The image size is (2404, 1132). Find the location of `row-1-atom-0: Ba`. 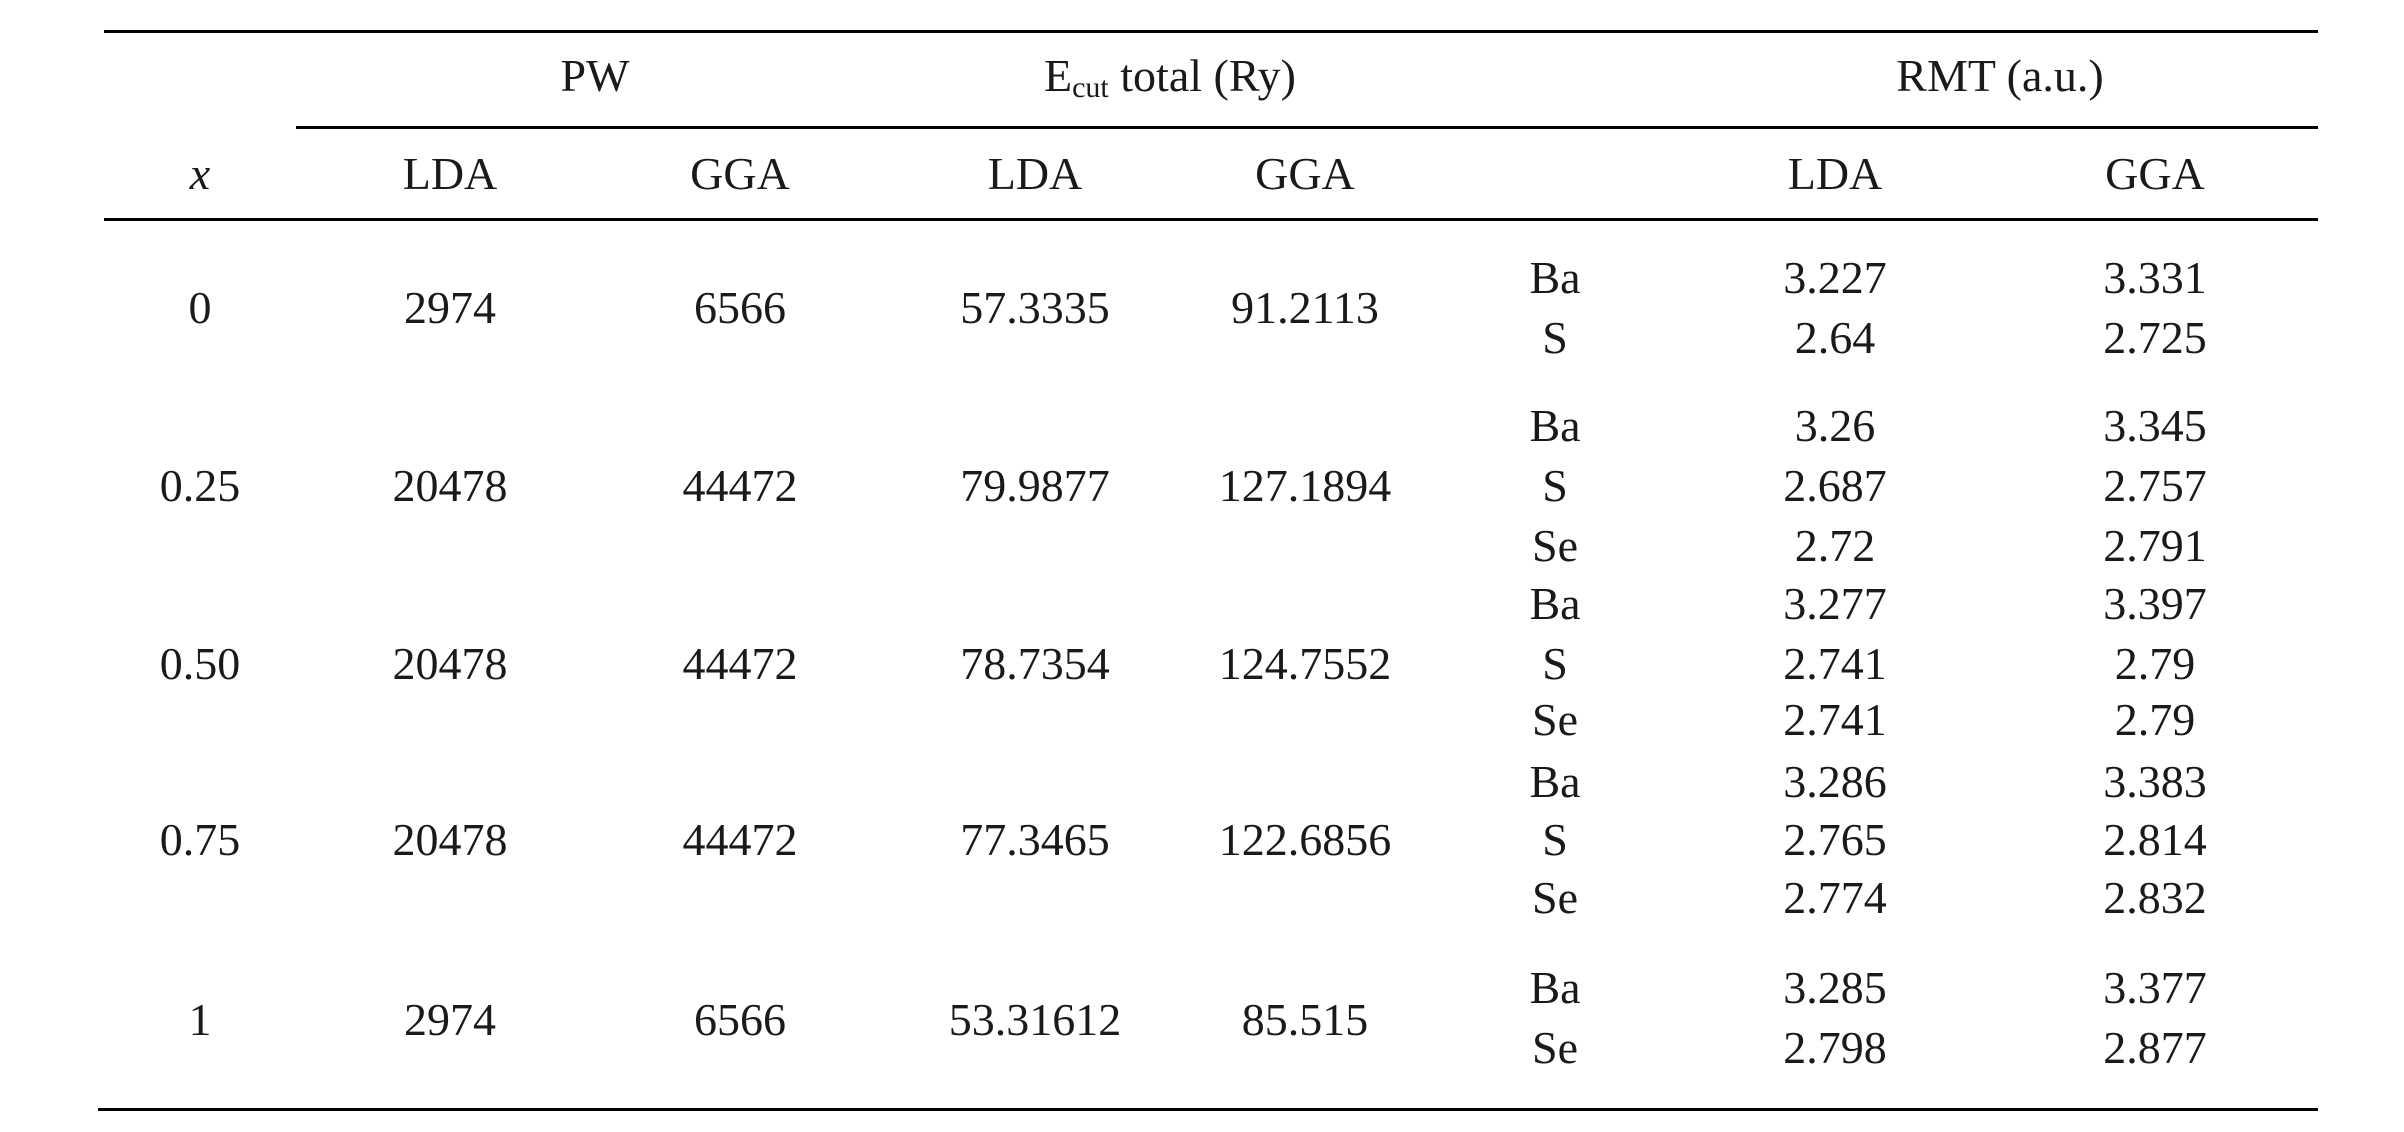

row-1-atom-0: Ba is located at coordinates (1555, 425).